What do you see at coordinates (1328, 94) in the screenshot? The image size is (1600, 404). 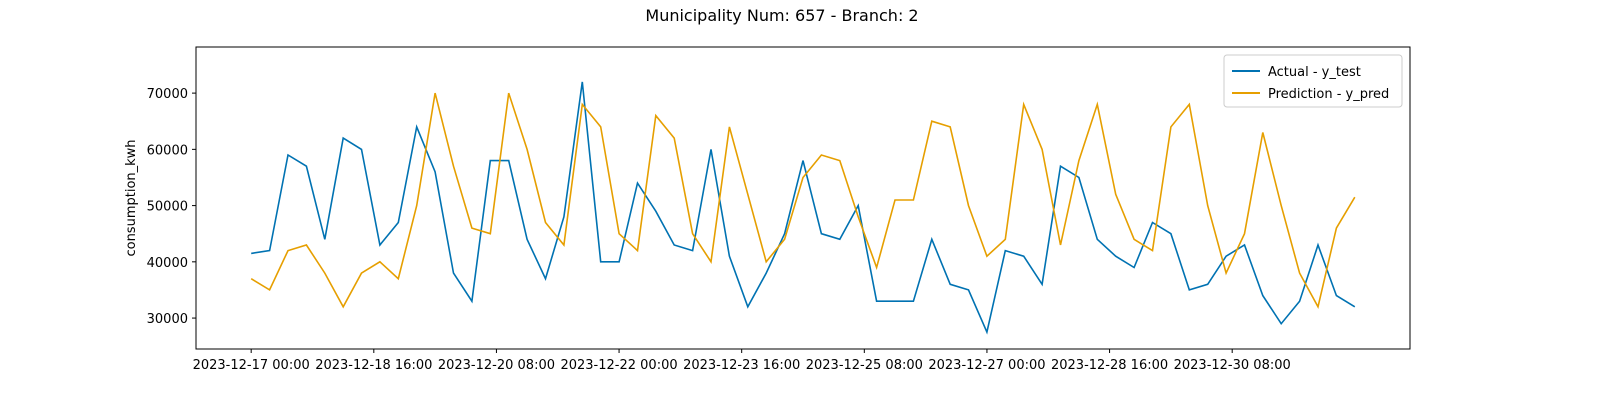 I see `legend-label: Prediction - y_pred` at bounding box center [1328, 94].